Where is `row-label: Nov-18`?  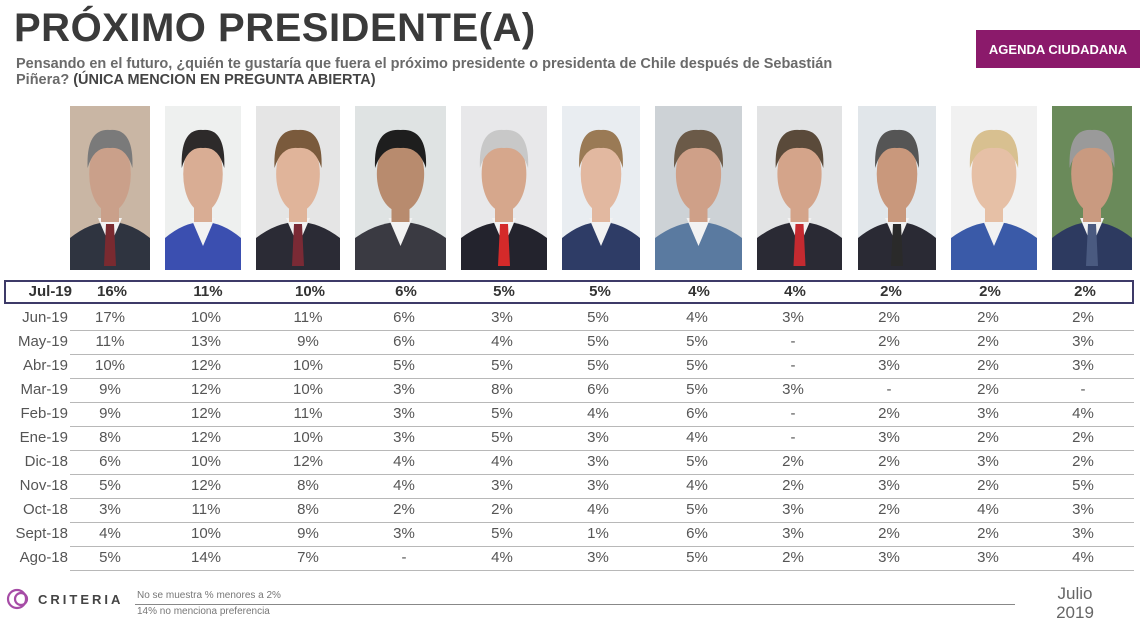 row-label: Nov-18 is located at coordinates (43, 485).